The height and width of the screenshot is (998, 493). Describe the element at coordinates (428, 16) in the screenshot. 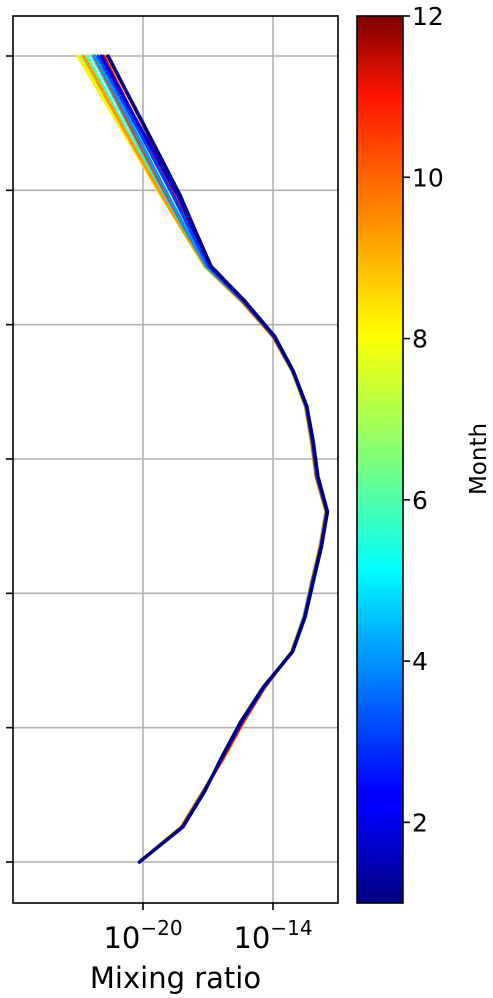

I see `colorbar-tick-label: 12` at that location.